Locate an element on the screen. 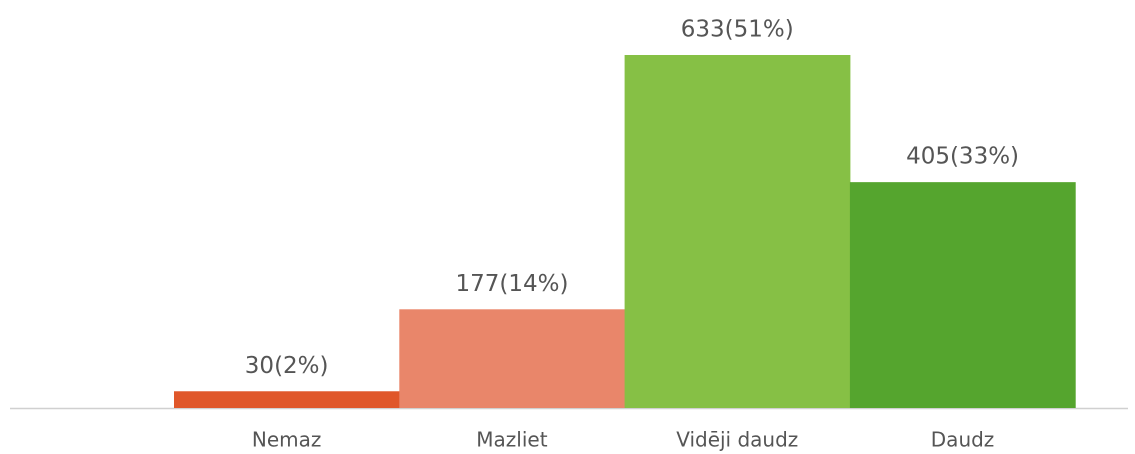 The image size is (1135, 454). x-tick-label: Daudz is located at coordinates (963, 440).